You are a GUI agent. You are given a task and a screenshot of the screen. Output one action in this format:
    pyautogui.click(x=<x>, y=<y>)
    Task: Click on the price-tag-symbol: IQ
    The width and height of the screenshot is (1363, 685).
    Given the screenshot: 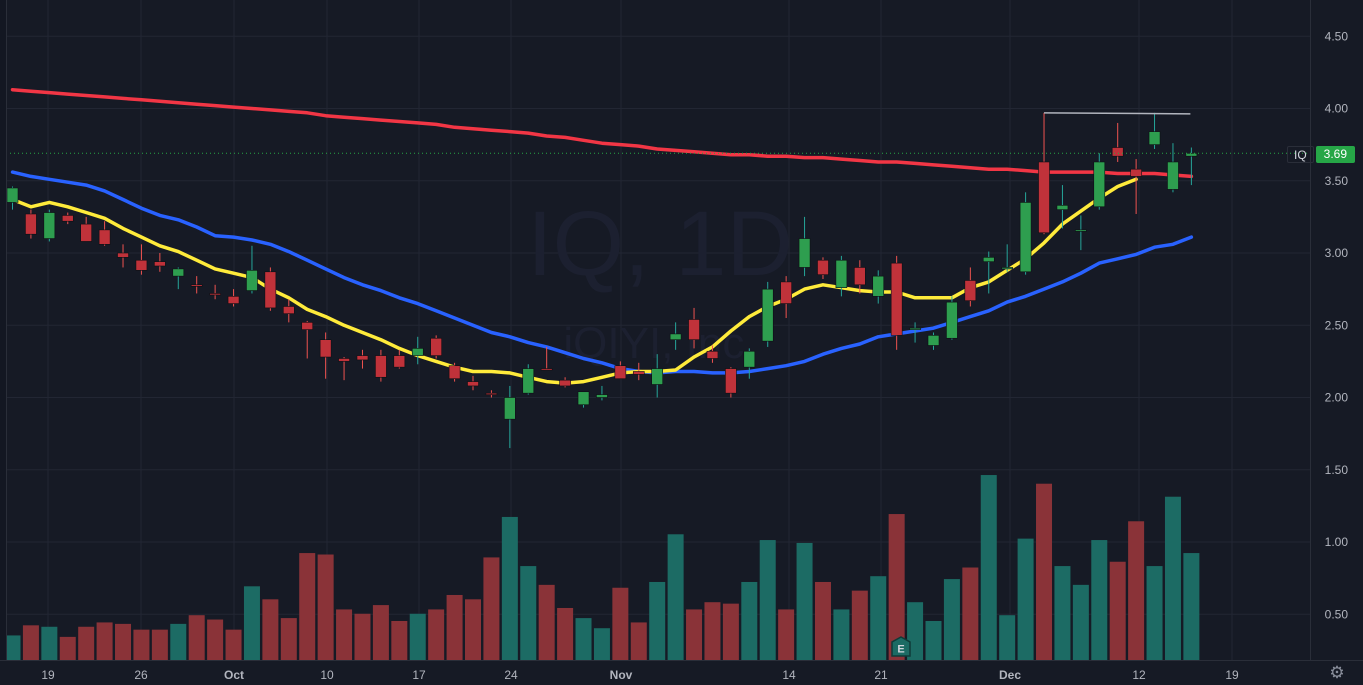 What is the action you would take?
    pyautogui.click(x=1300, y=154)
    